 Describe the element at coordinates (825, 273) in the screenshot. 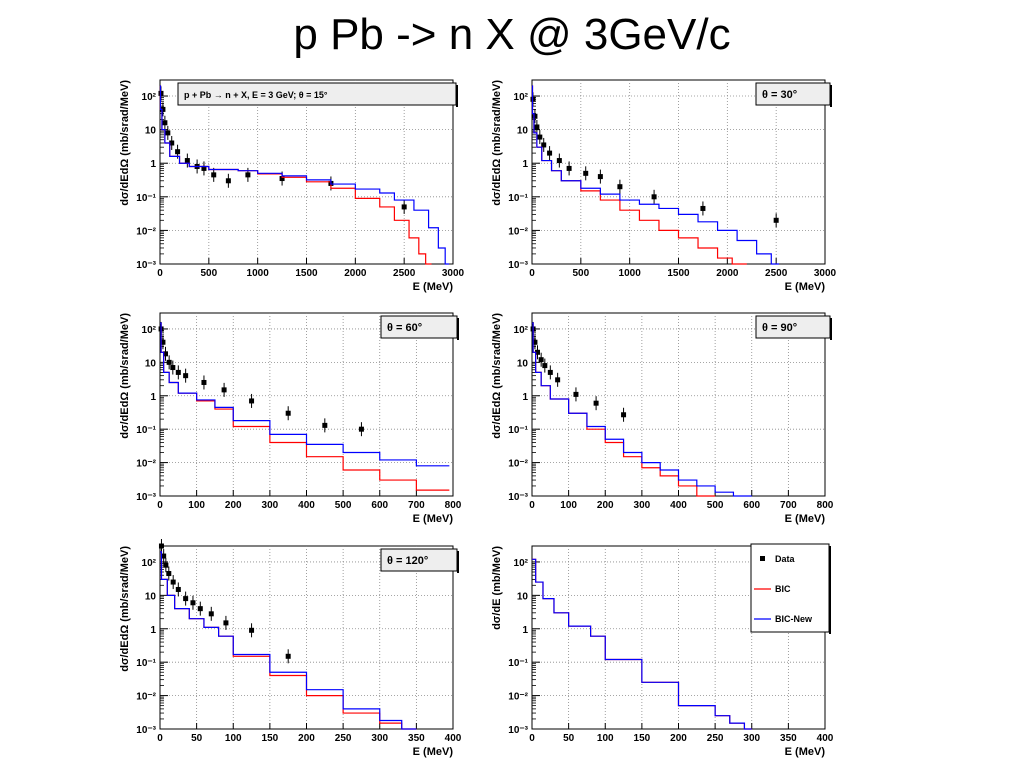

I see `x-tick-label: 3000` at that location.